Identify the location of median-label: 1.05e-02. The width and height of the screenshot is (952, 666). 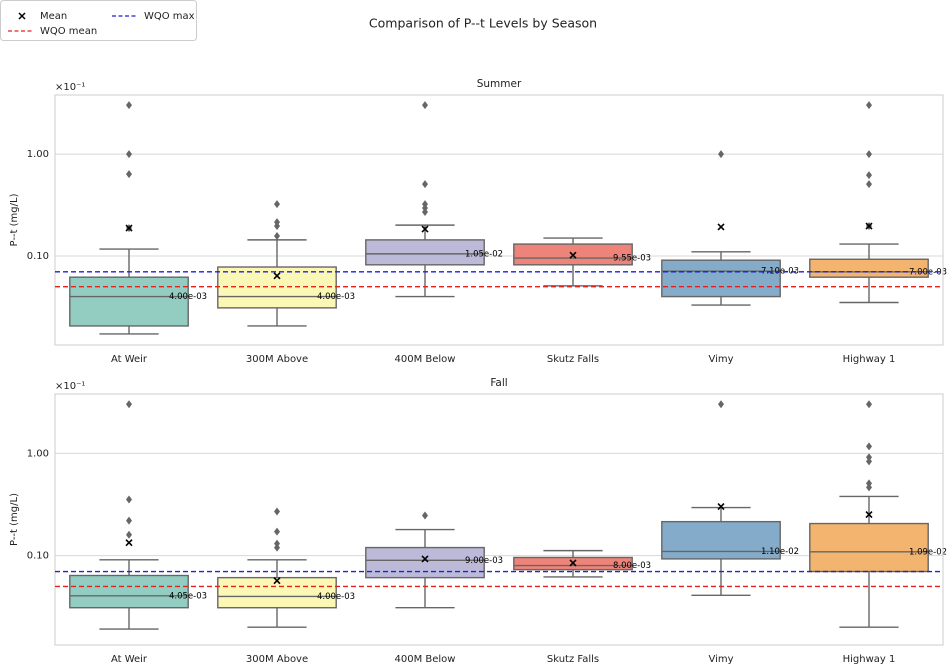
(484, 254).